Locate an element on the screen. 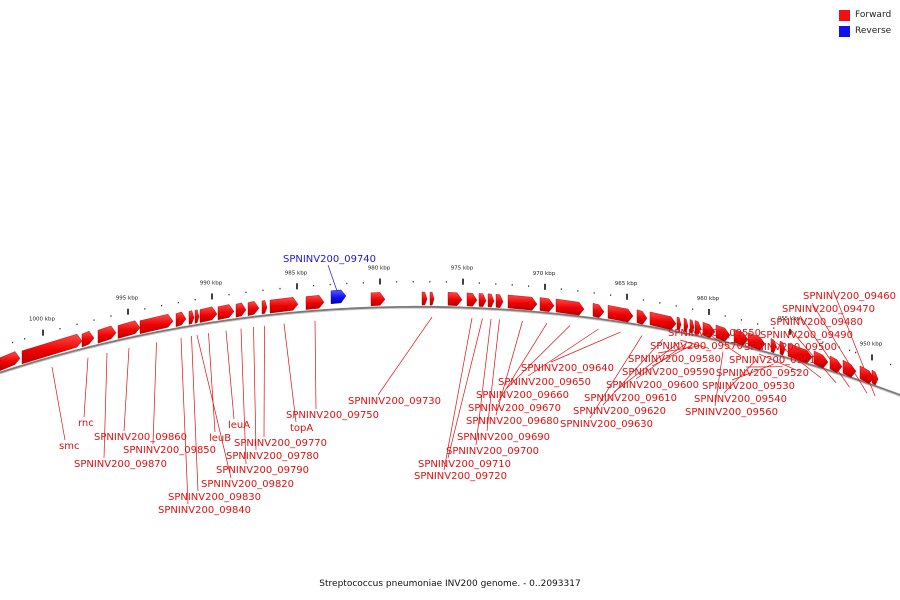  gene-label: SPNINV200_09750 is located at coordinates (332, 415).